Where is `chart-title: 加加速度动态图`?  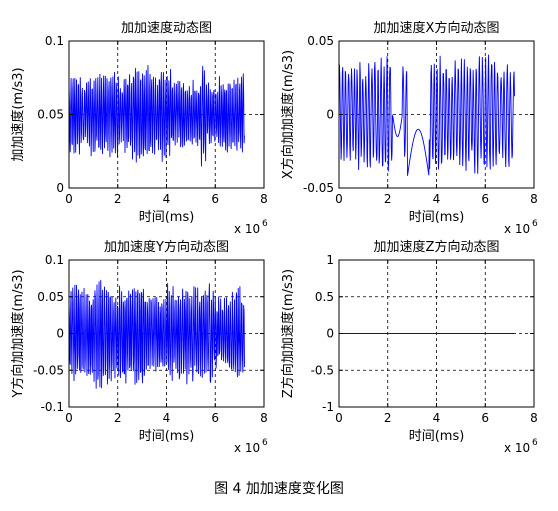 chart-title: 加加速度动态图 is located at coordinates (166, 28).